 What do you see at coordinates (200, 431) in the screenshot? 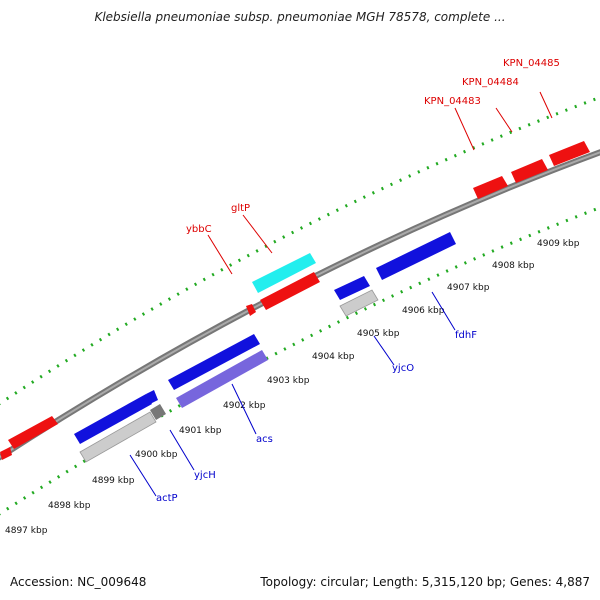
I see `tick-label-4901: 4901 kbp` at bounding box center [200, 431].